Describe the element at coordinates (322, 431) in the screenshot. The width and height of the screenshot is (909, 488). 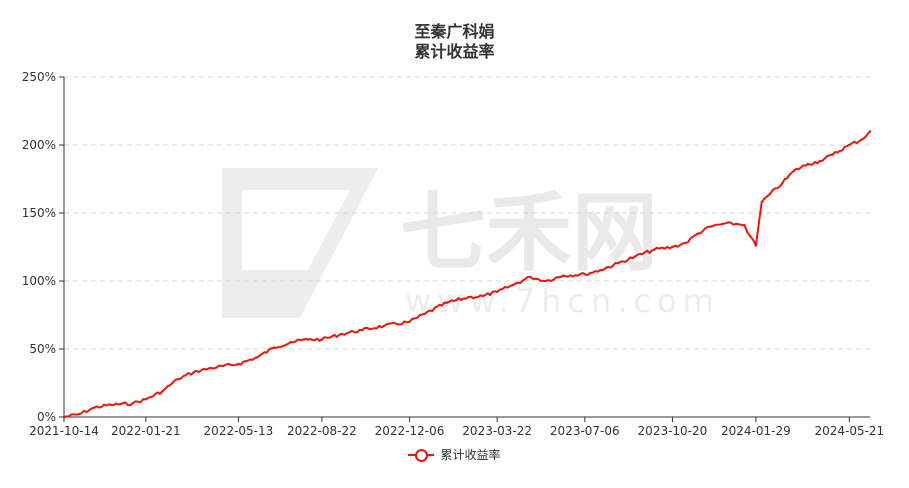
I see `x-tick-label: 2022-08-22` at that location.